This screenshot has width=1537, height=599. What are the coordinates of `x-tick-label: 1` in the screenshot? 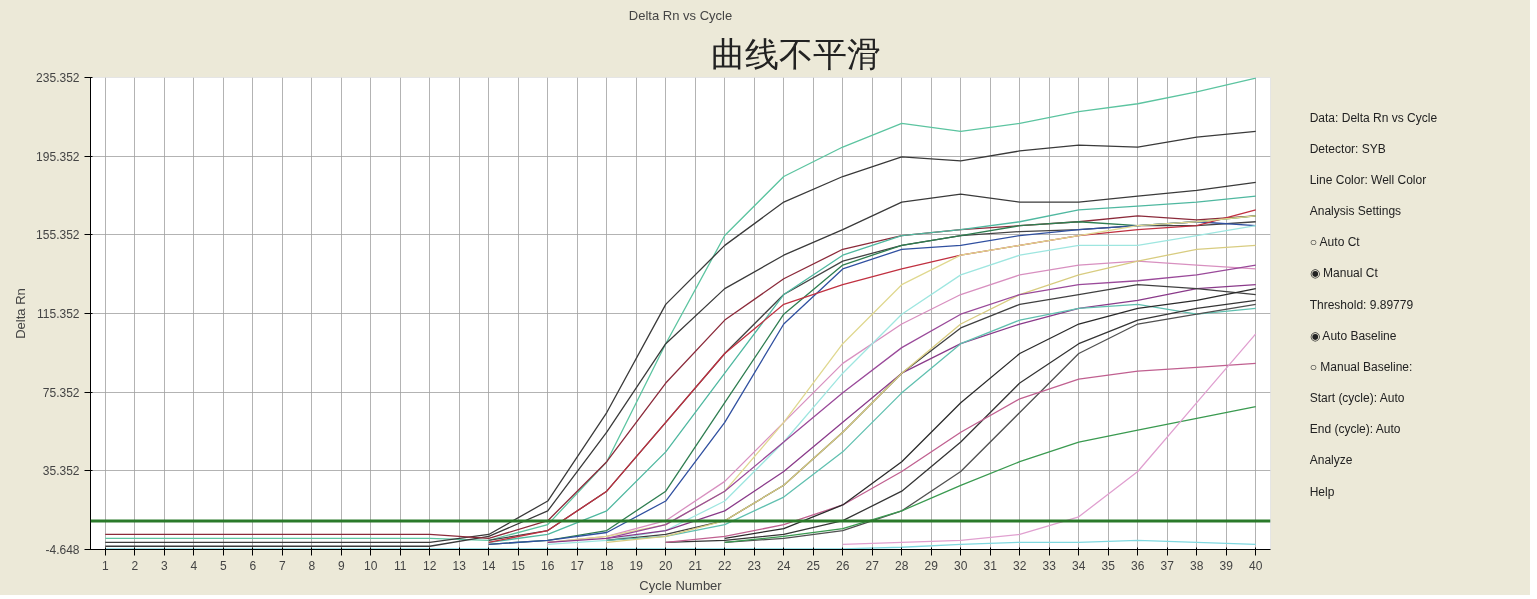 It's located at (105, 565).